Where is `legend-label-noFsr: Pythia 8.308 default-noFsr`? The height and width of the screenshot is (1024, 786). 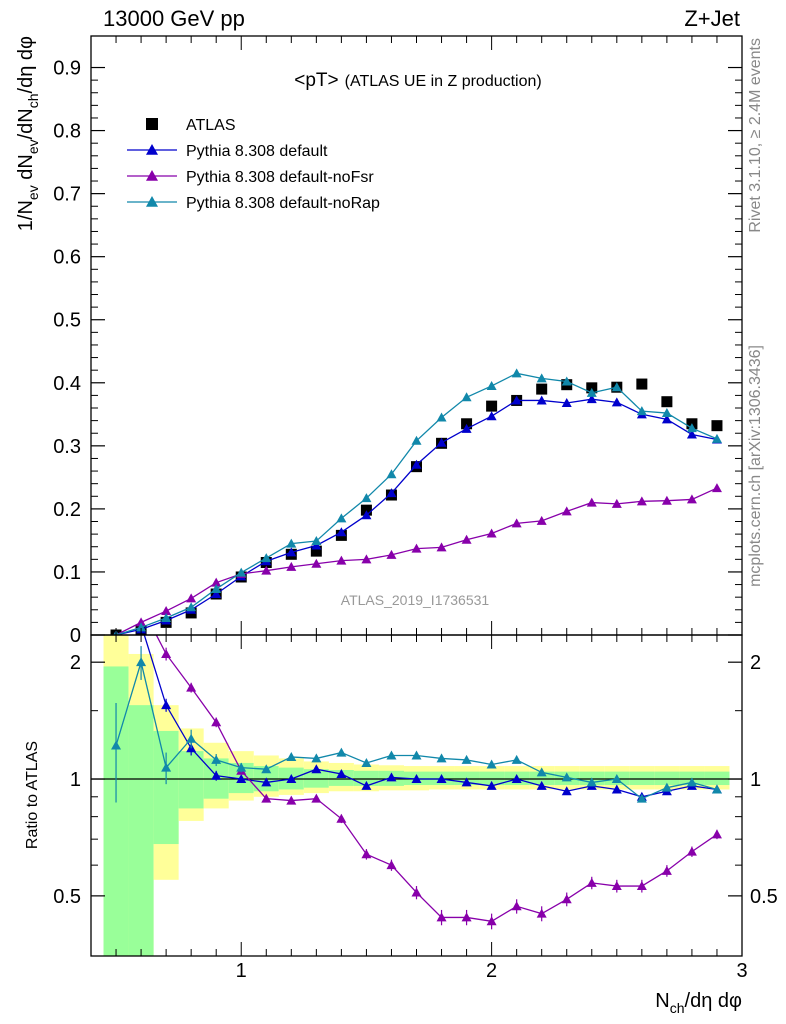 legend-label-noFsr: Pythia 8.308 default-noFsr is located at coordinates (280, 177).